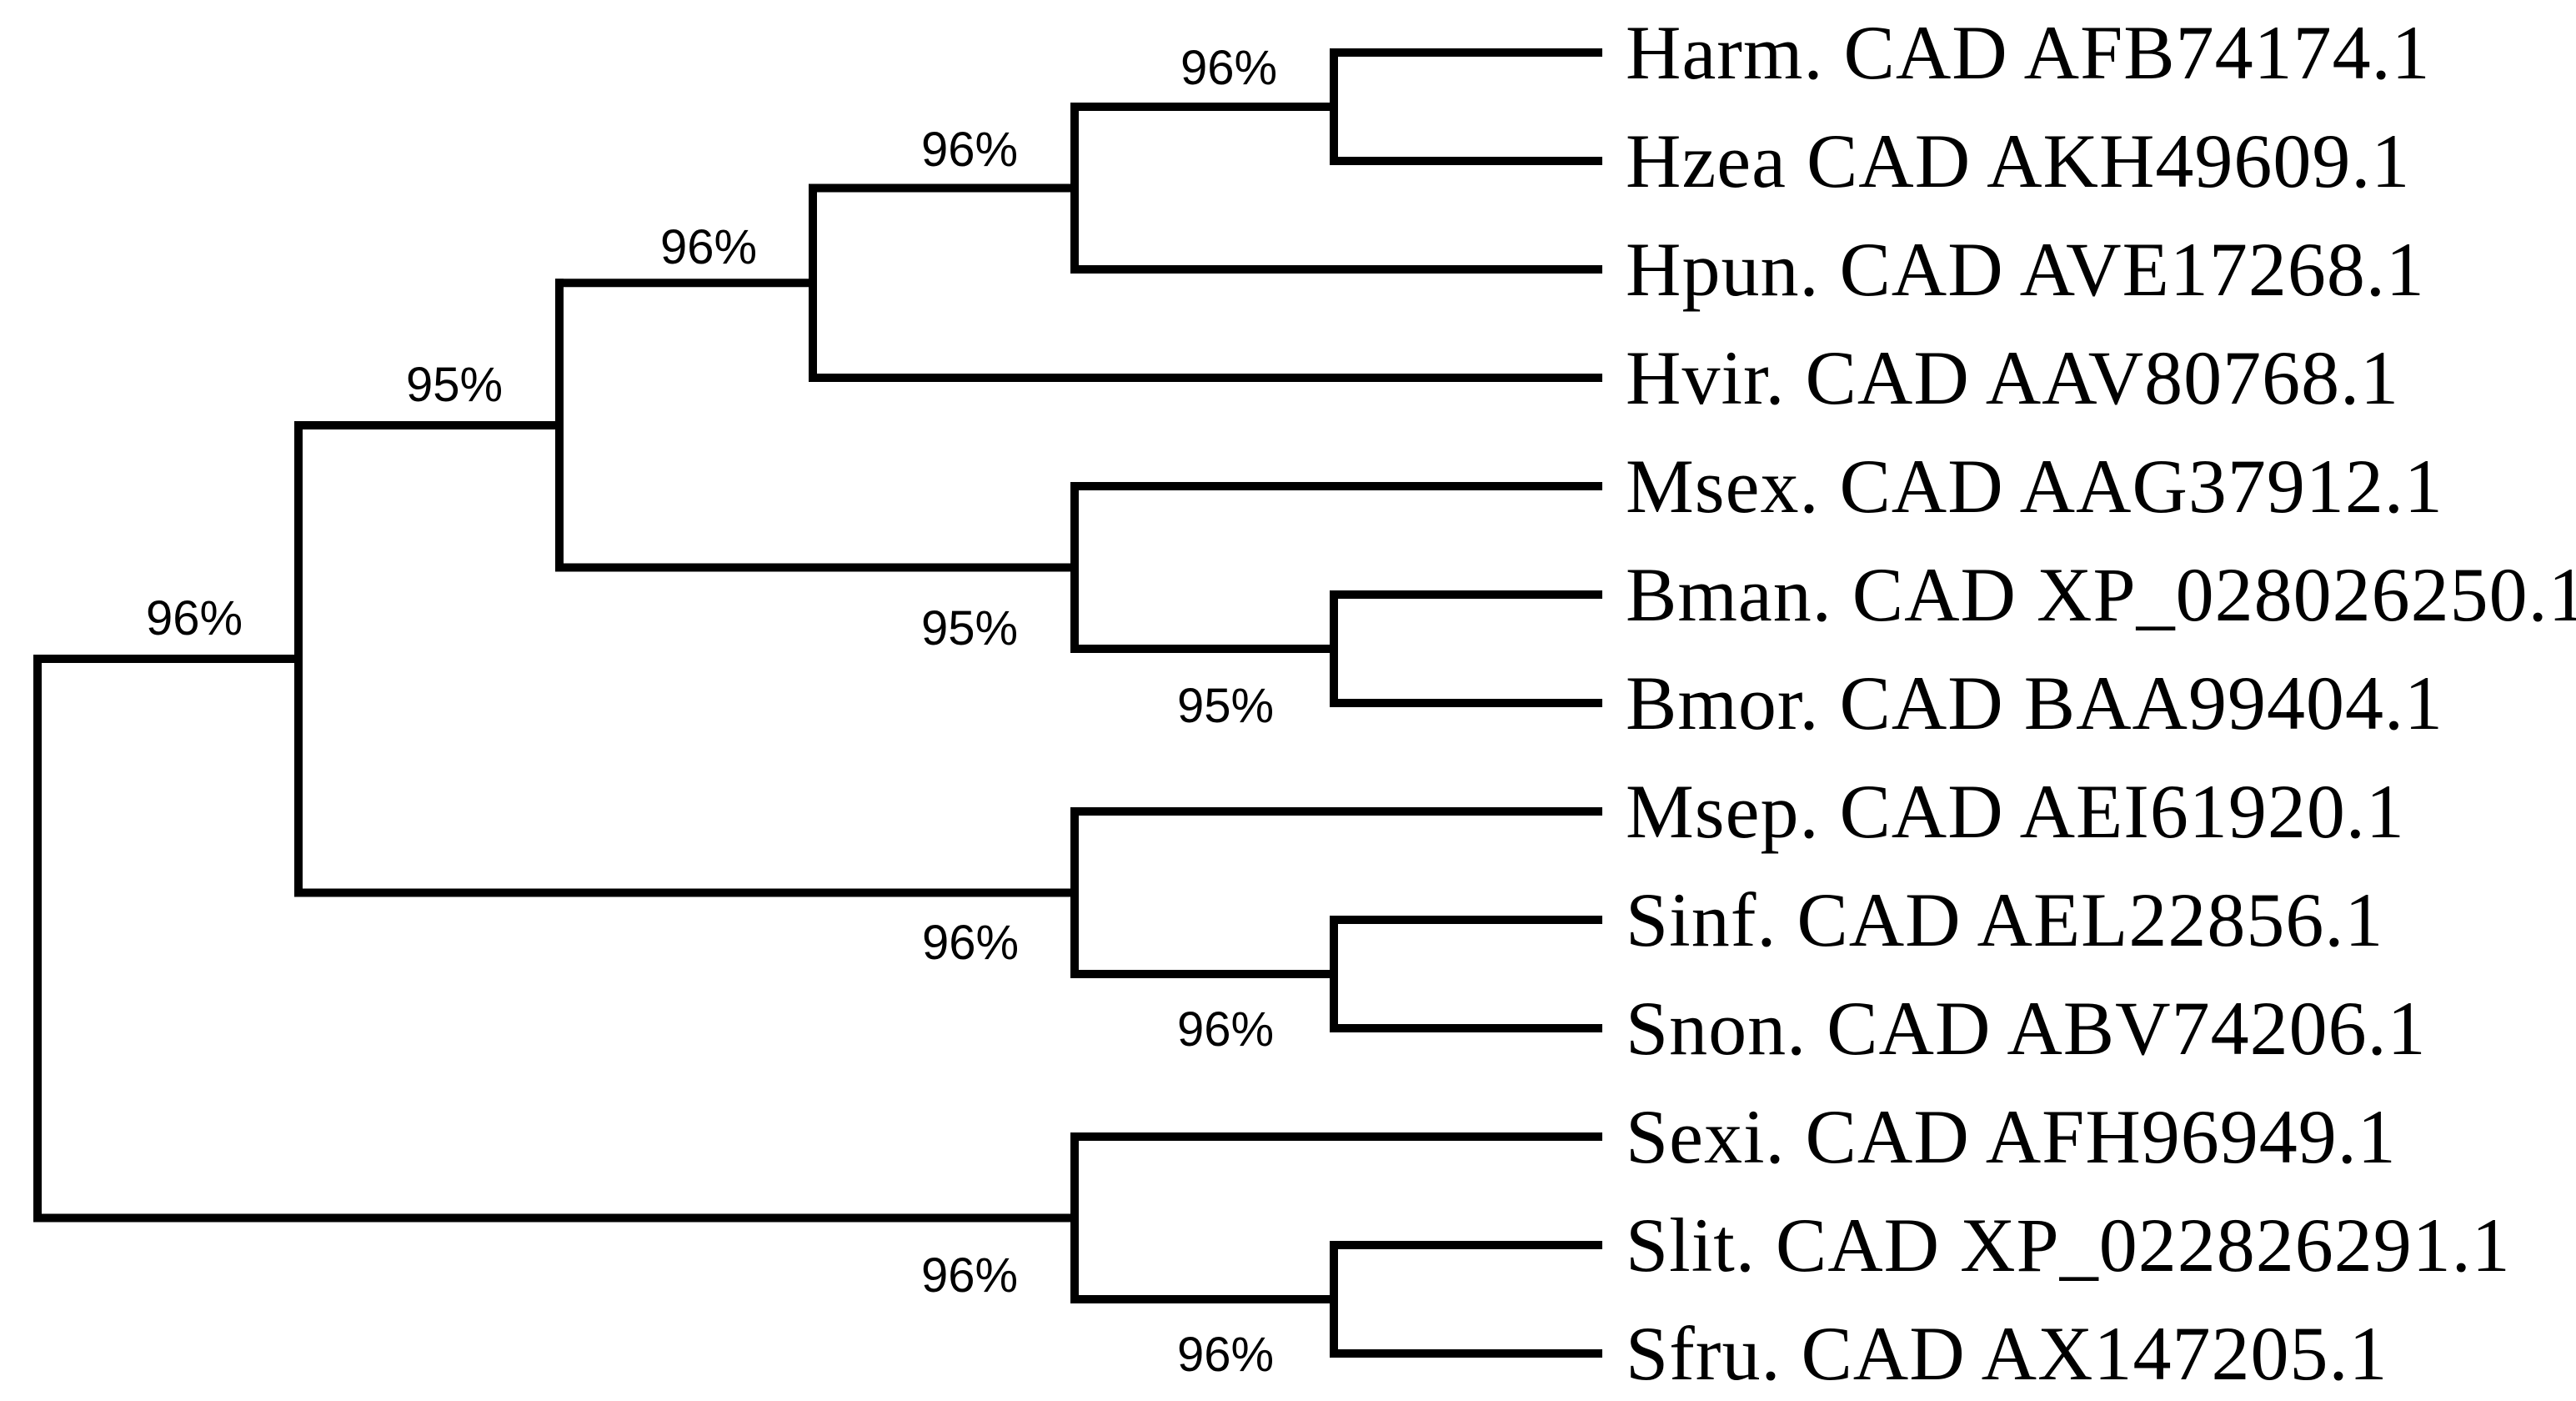  I want to click on leaf-label: Sfru. CAD AX147205.1, so click(2007, 1353).